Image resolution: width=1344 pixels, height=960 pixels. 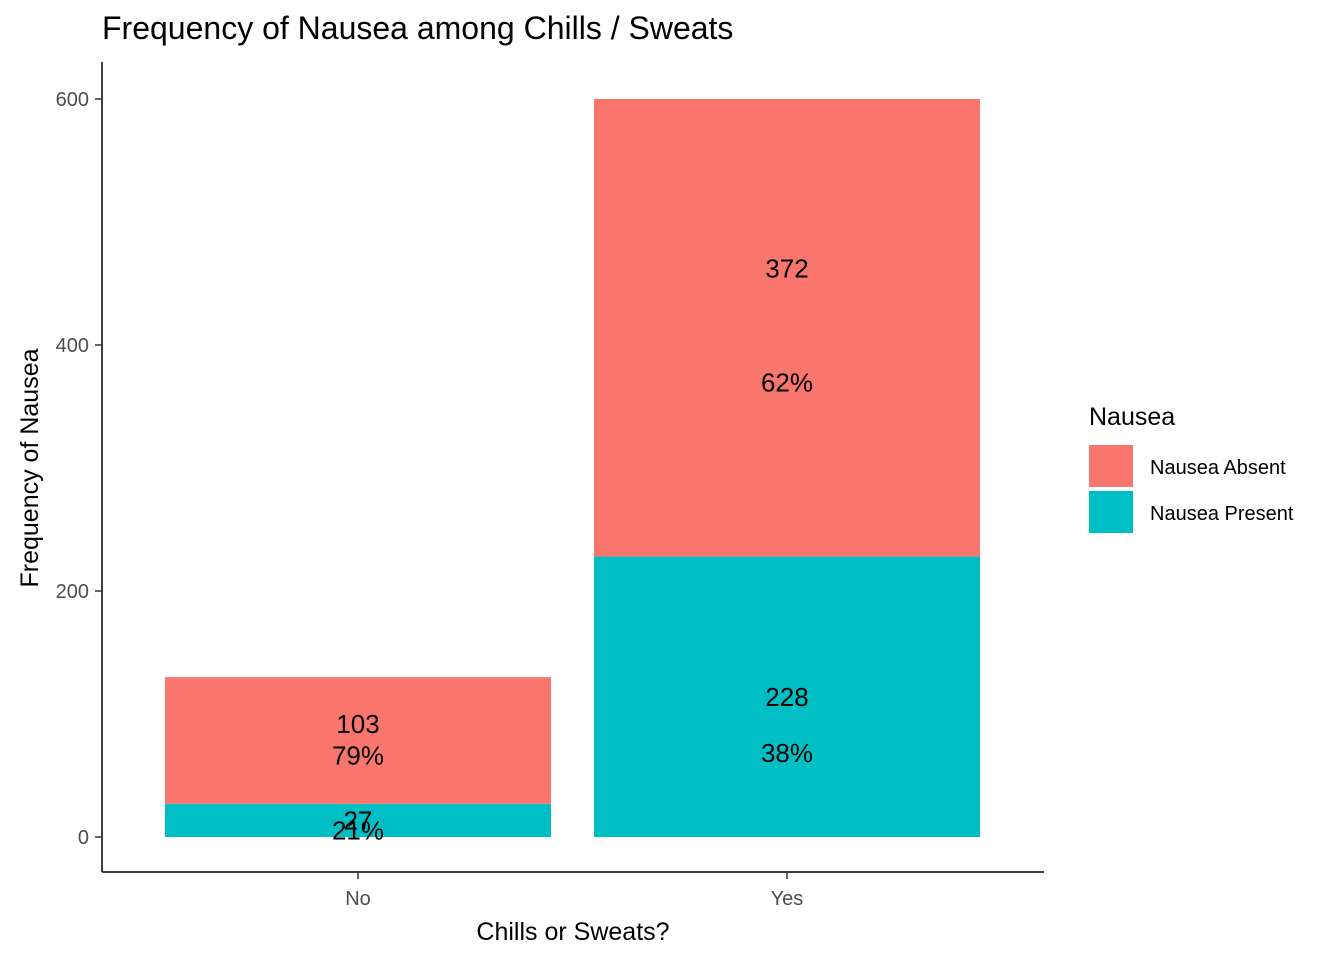 I want to click on x-ticks-layer: No Yes, so click(x=574, y=891).